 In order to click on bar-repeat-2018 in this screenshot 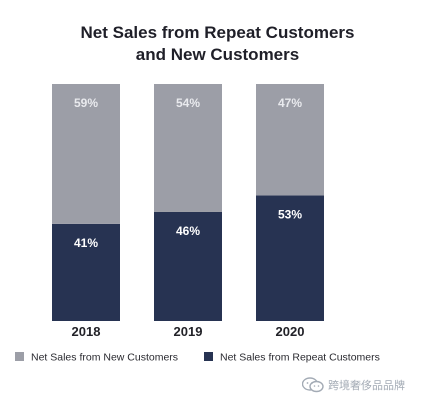, I will do `click(86, 272)`.